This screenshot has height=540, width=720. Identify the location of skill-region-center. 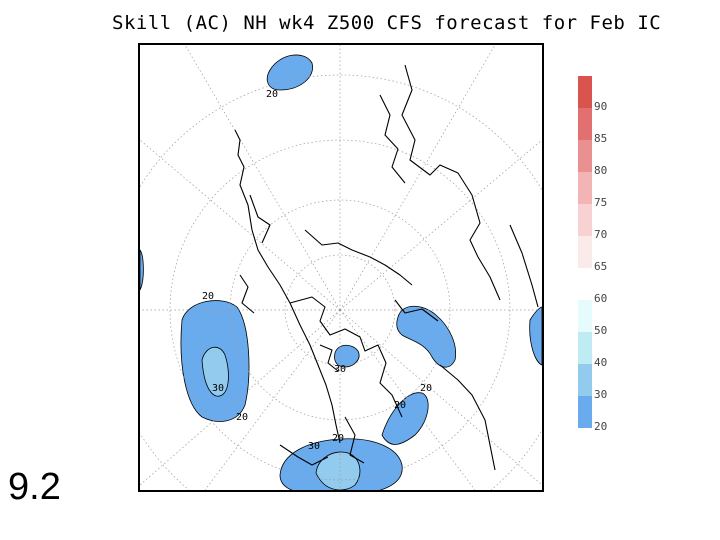
(347, 356).